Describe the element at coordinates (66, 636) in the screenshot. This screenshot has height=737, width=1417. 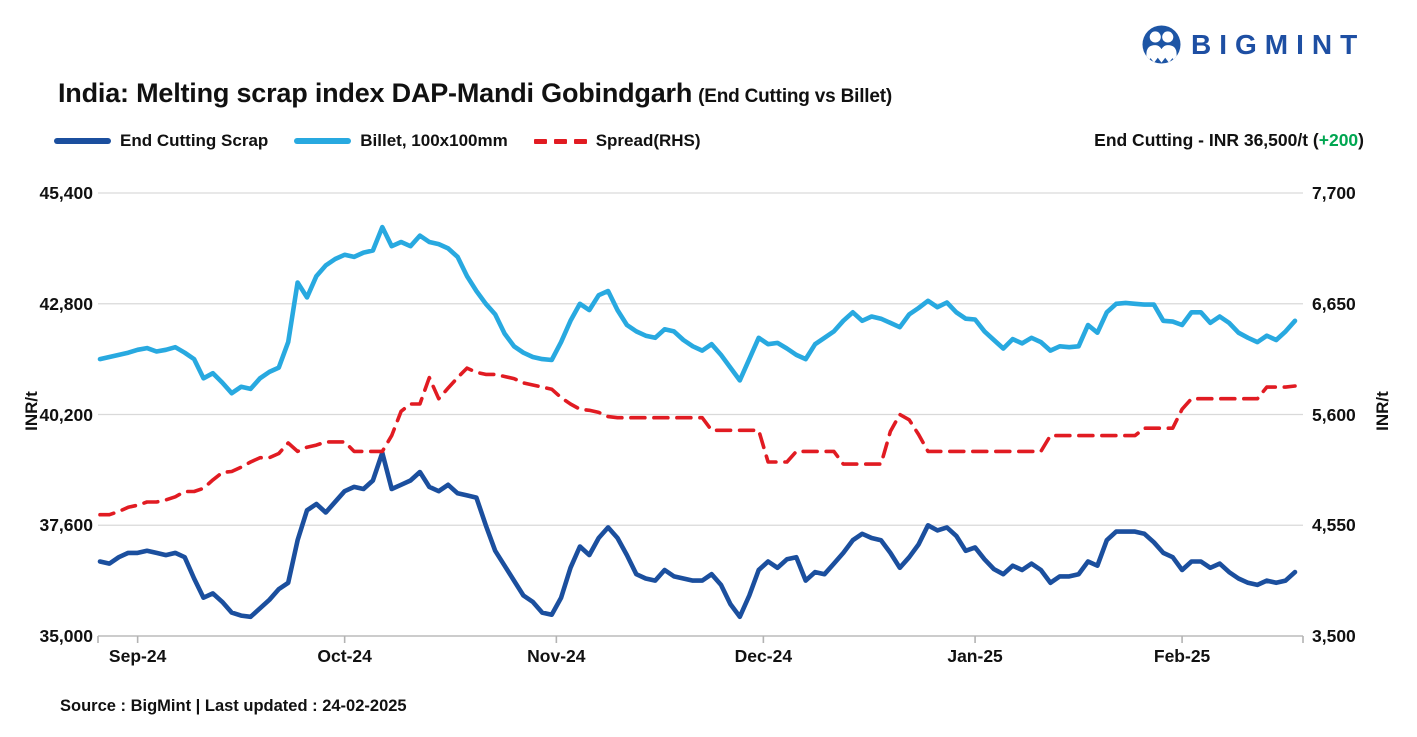
I see `y-axis-tick-label-left: 35,000` at that location.